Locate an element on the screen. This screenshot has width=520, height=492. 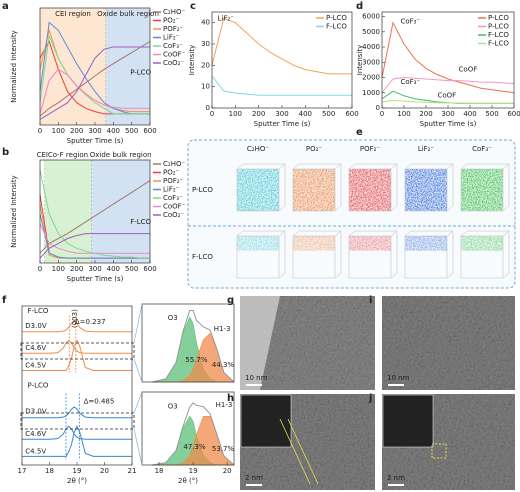
y-axis-label: Intensity is located at coordinates (192, 60).